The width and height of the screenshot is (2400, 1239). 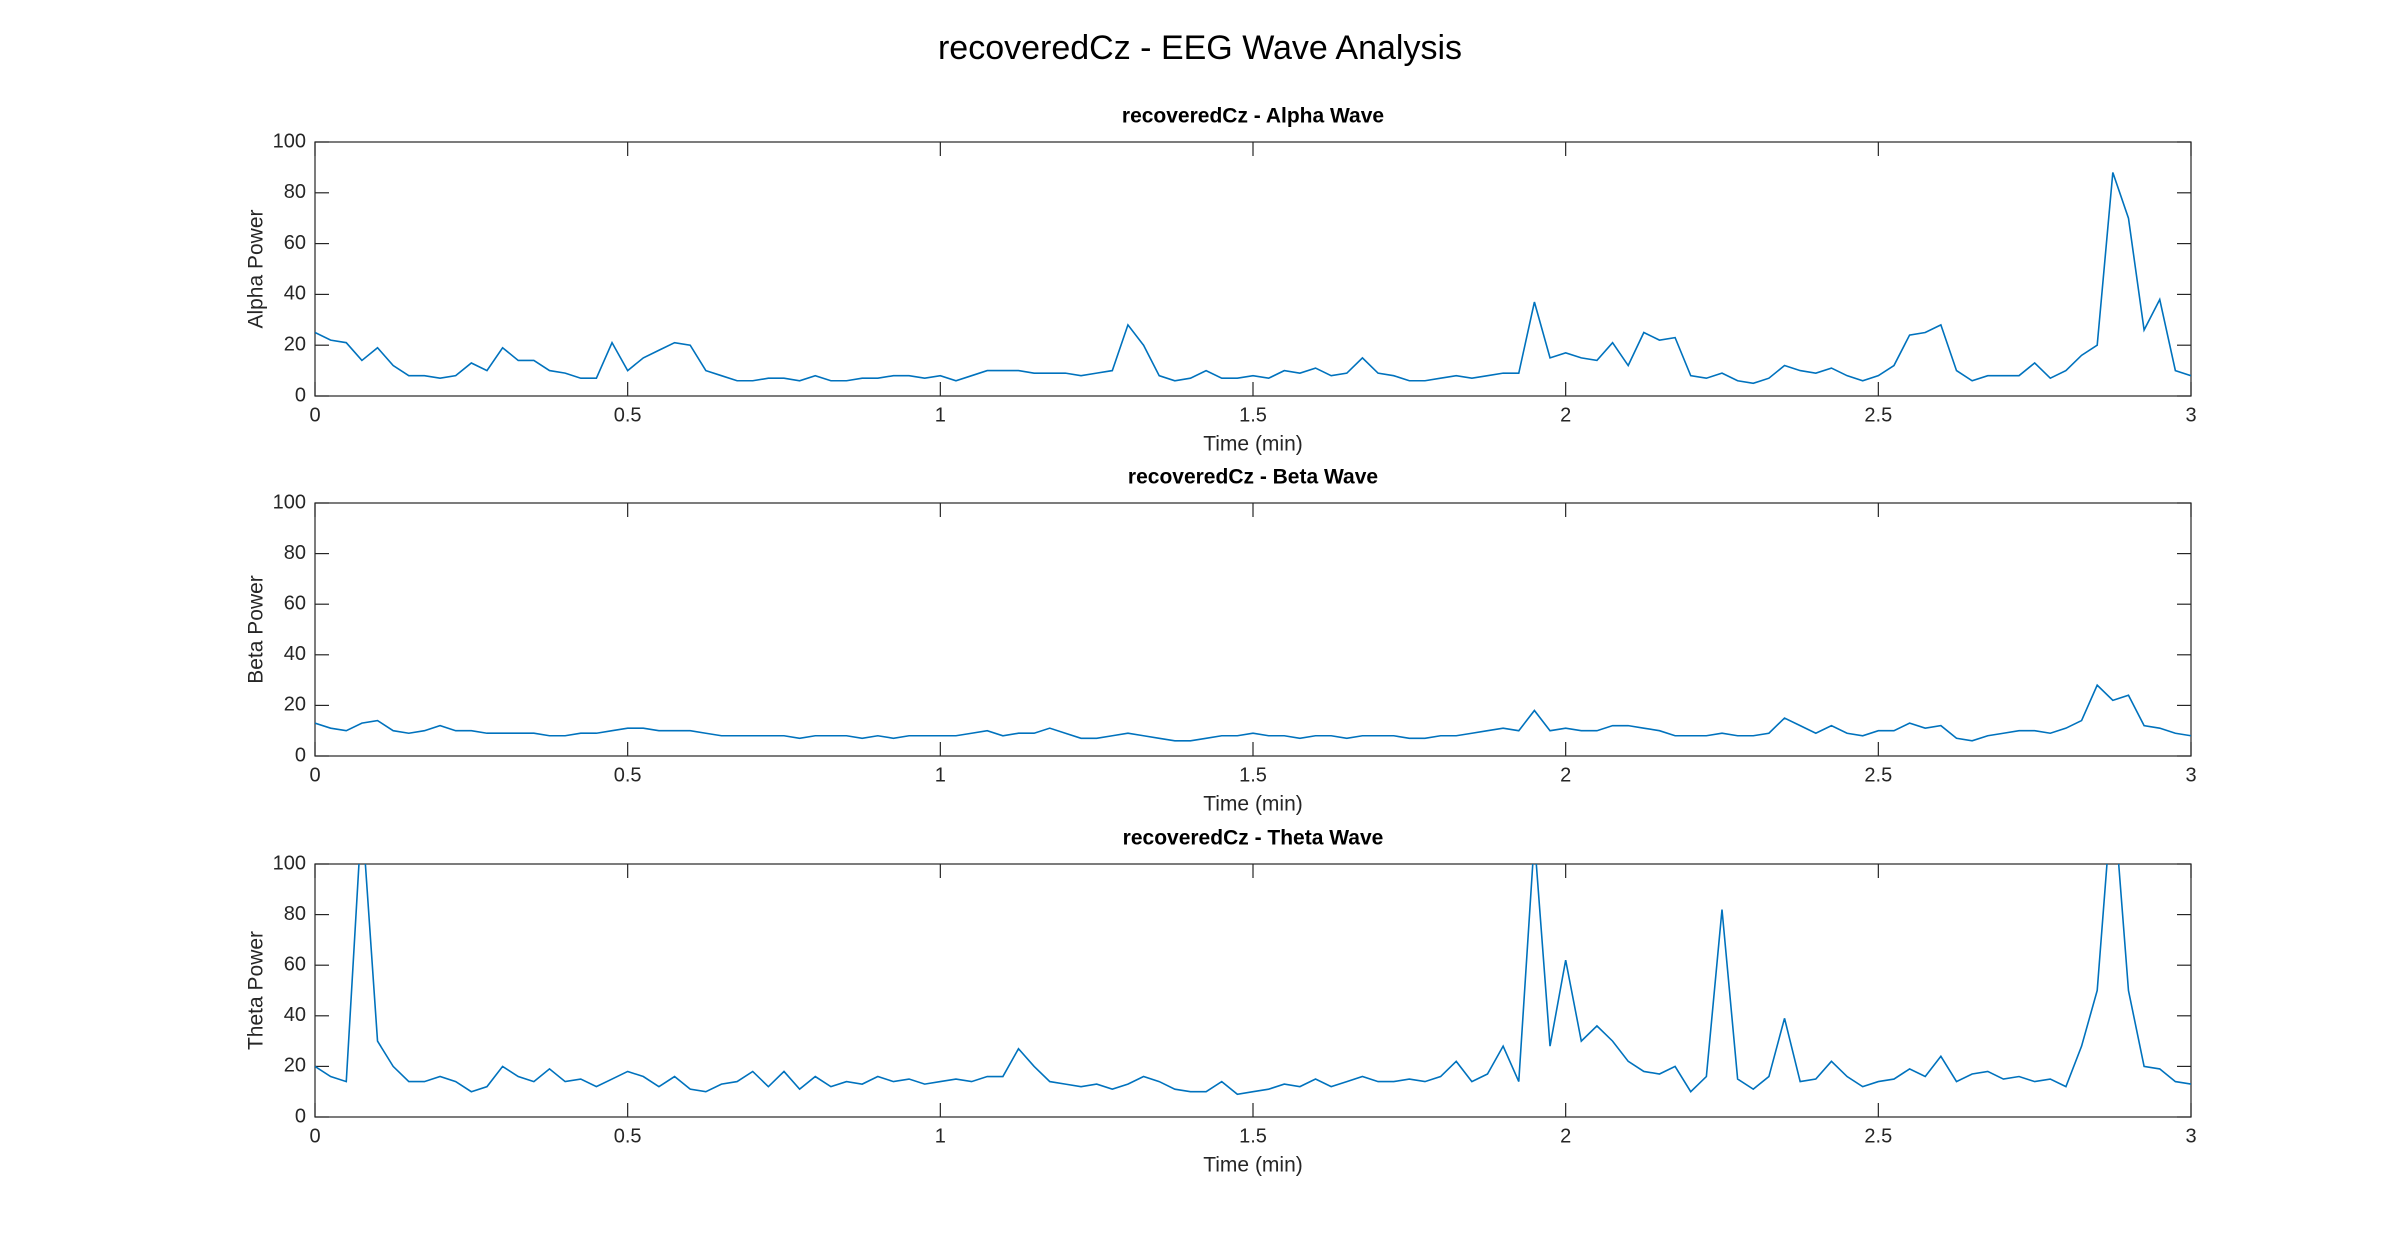 I want to click on y-axis-label: Beta Power, so click(x=256, y=629).